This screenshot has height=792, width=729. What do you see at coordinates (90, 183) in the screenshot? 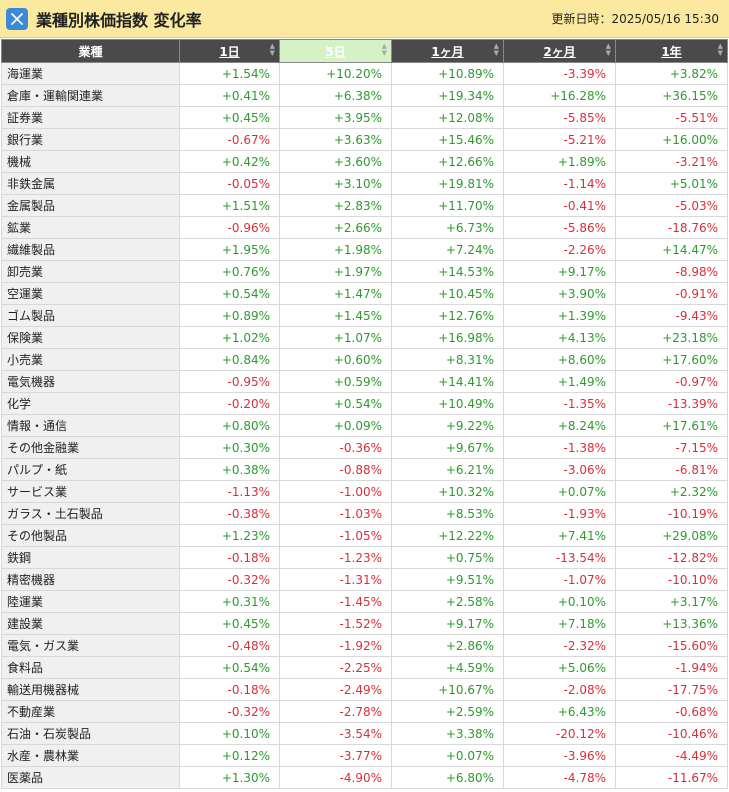
I see `sector-name-cell: 非鉄金属` at bounding box center [90, 183].